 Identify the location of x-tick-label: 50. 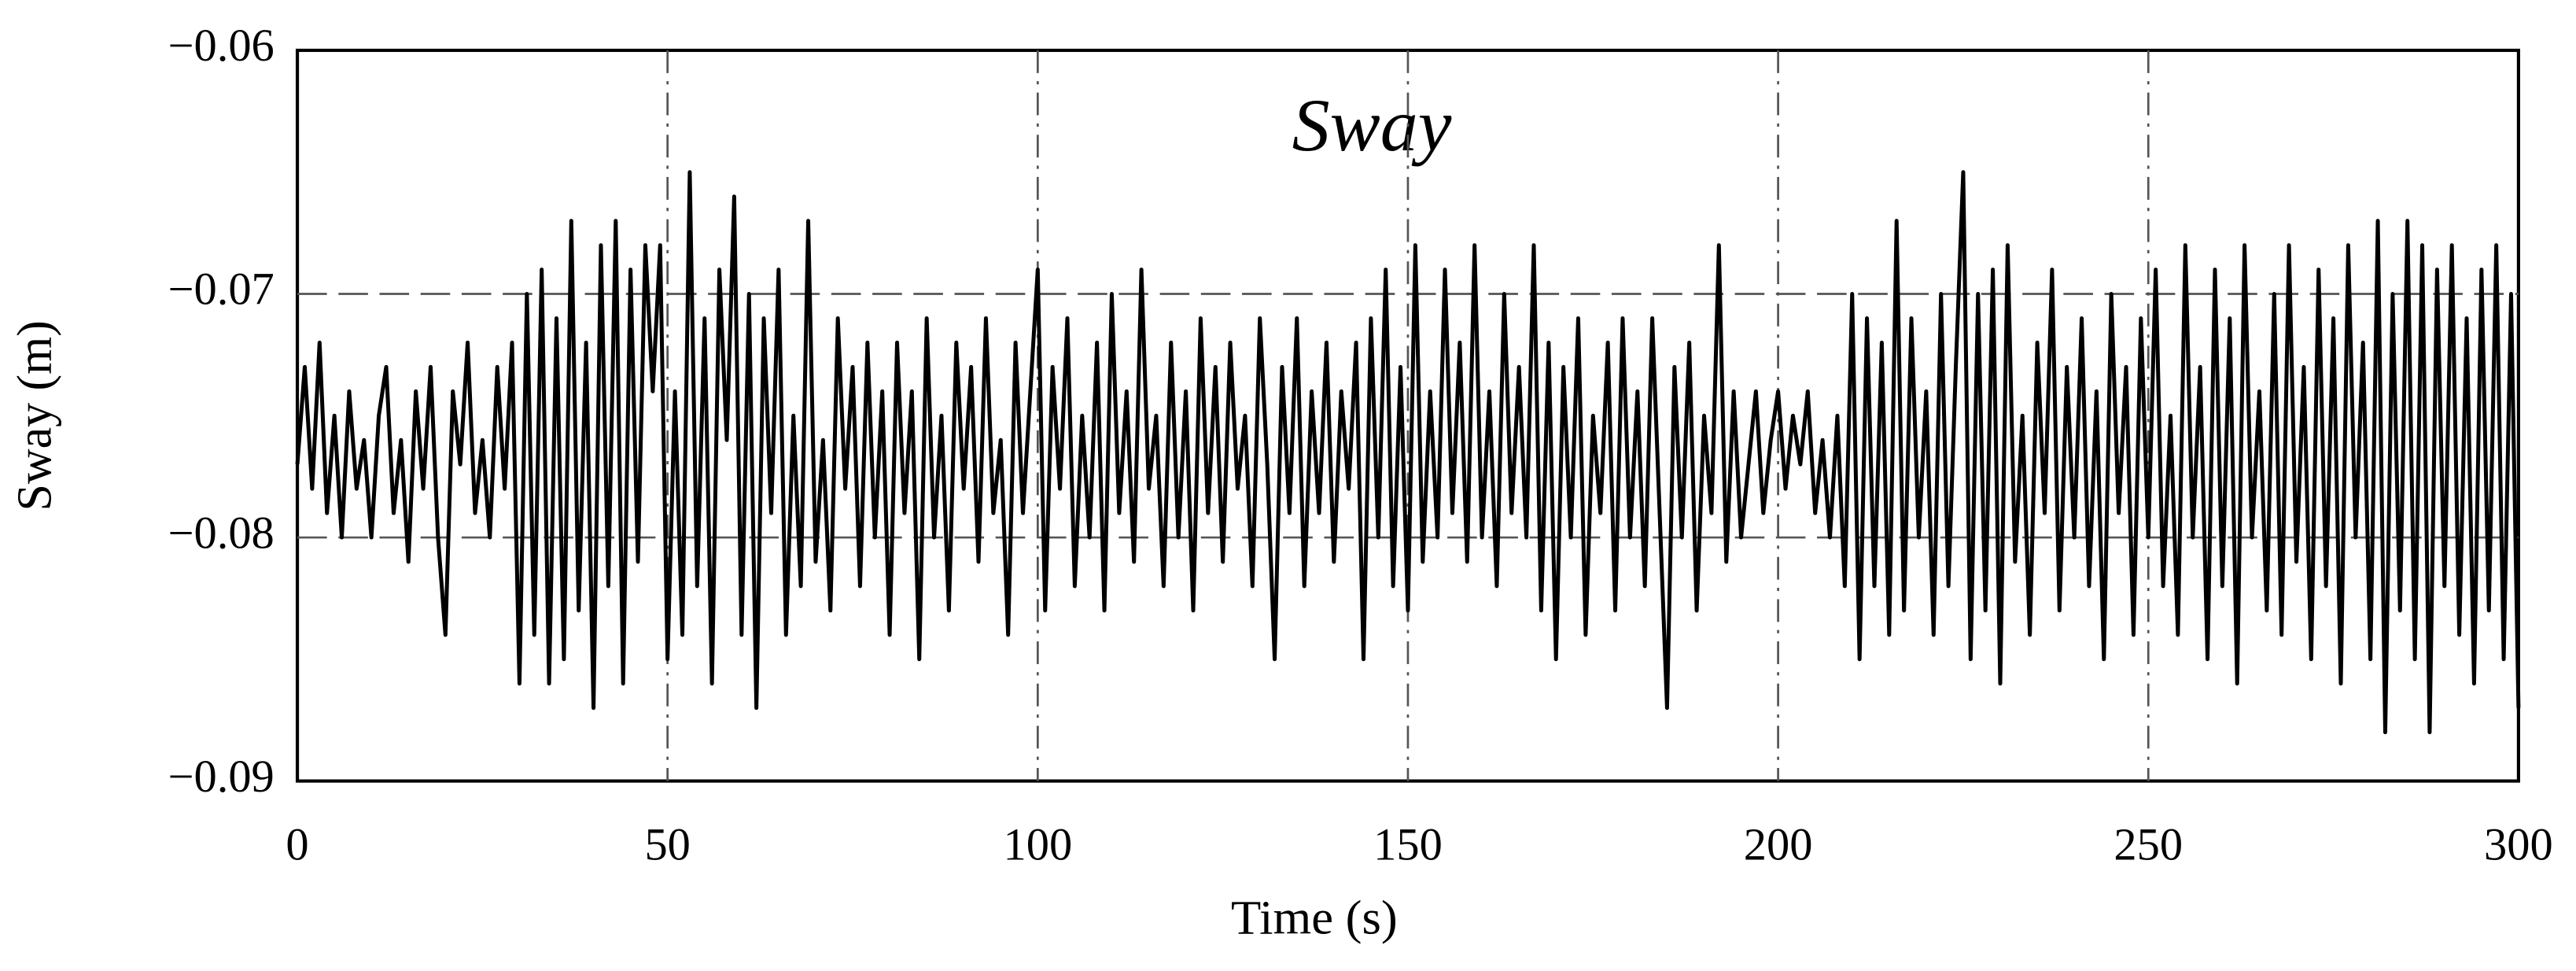
(667, 844).